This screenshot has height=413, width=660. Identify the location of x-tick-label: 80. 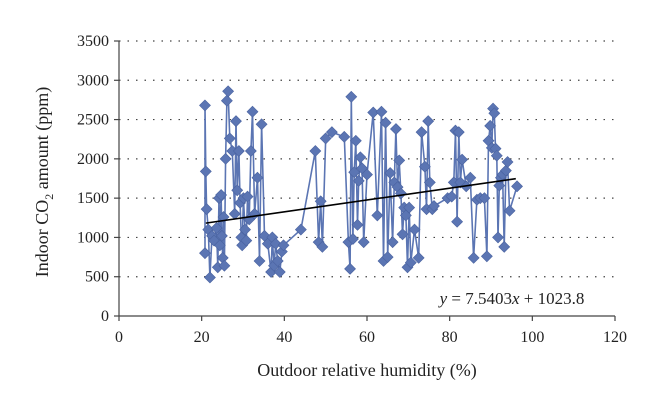
(450, 337).